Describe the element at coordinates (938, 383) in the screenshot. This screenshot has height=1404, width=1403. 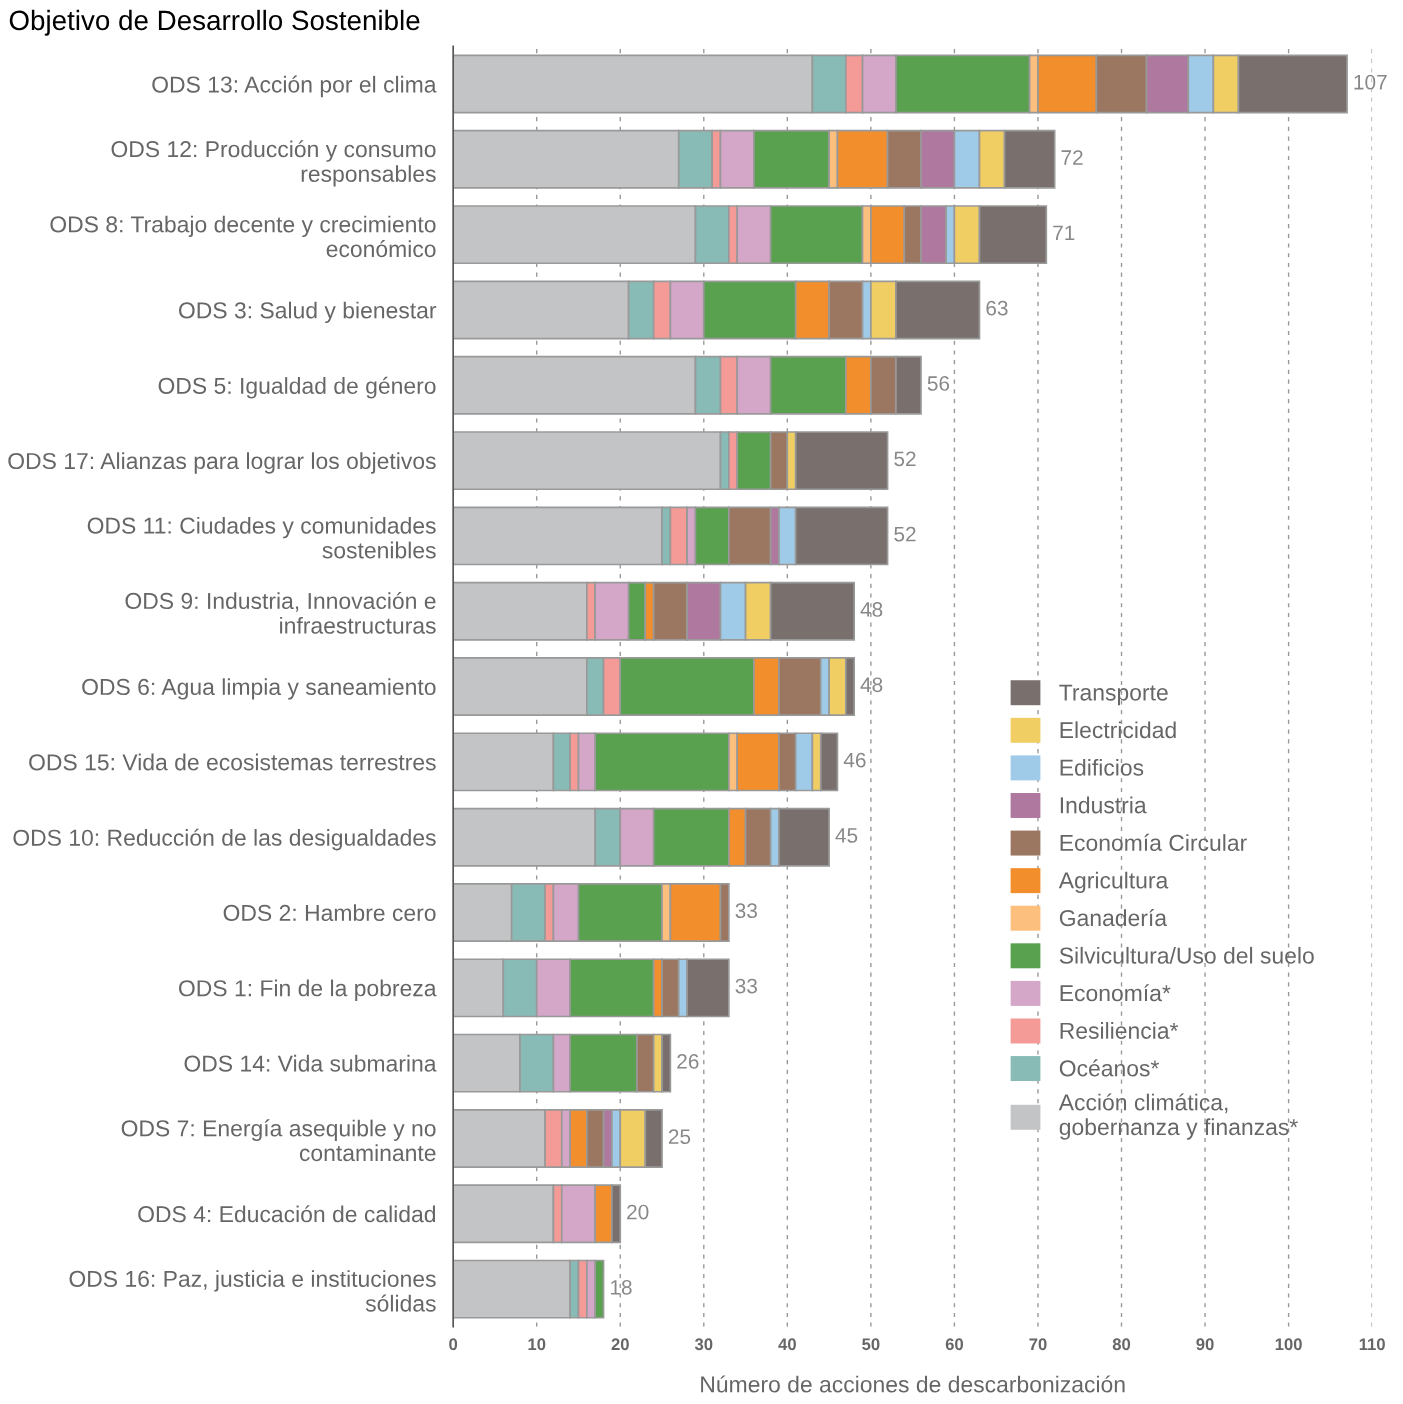
I see `total-label: 56` at that location.